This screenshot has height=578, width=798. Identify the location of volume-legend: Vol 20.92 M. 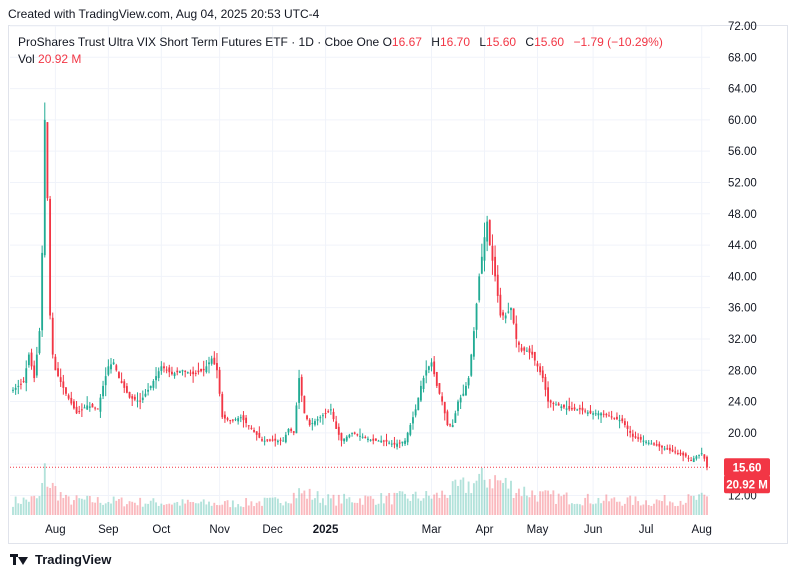
(49, 59).